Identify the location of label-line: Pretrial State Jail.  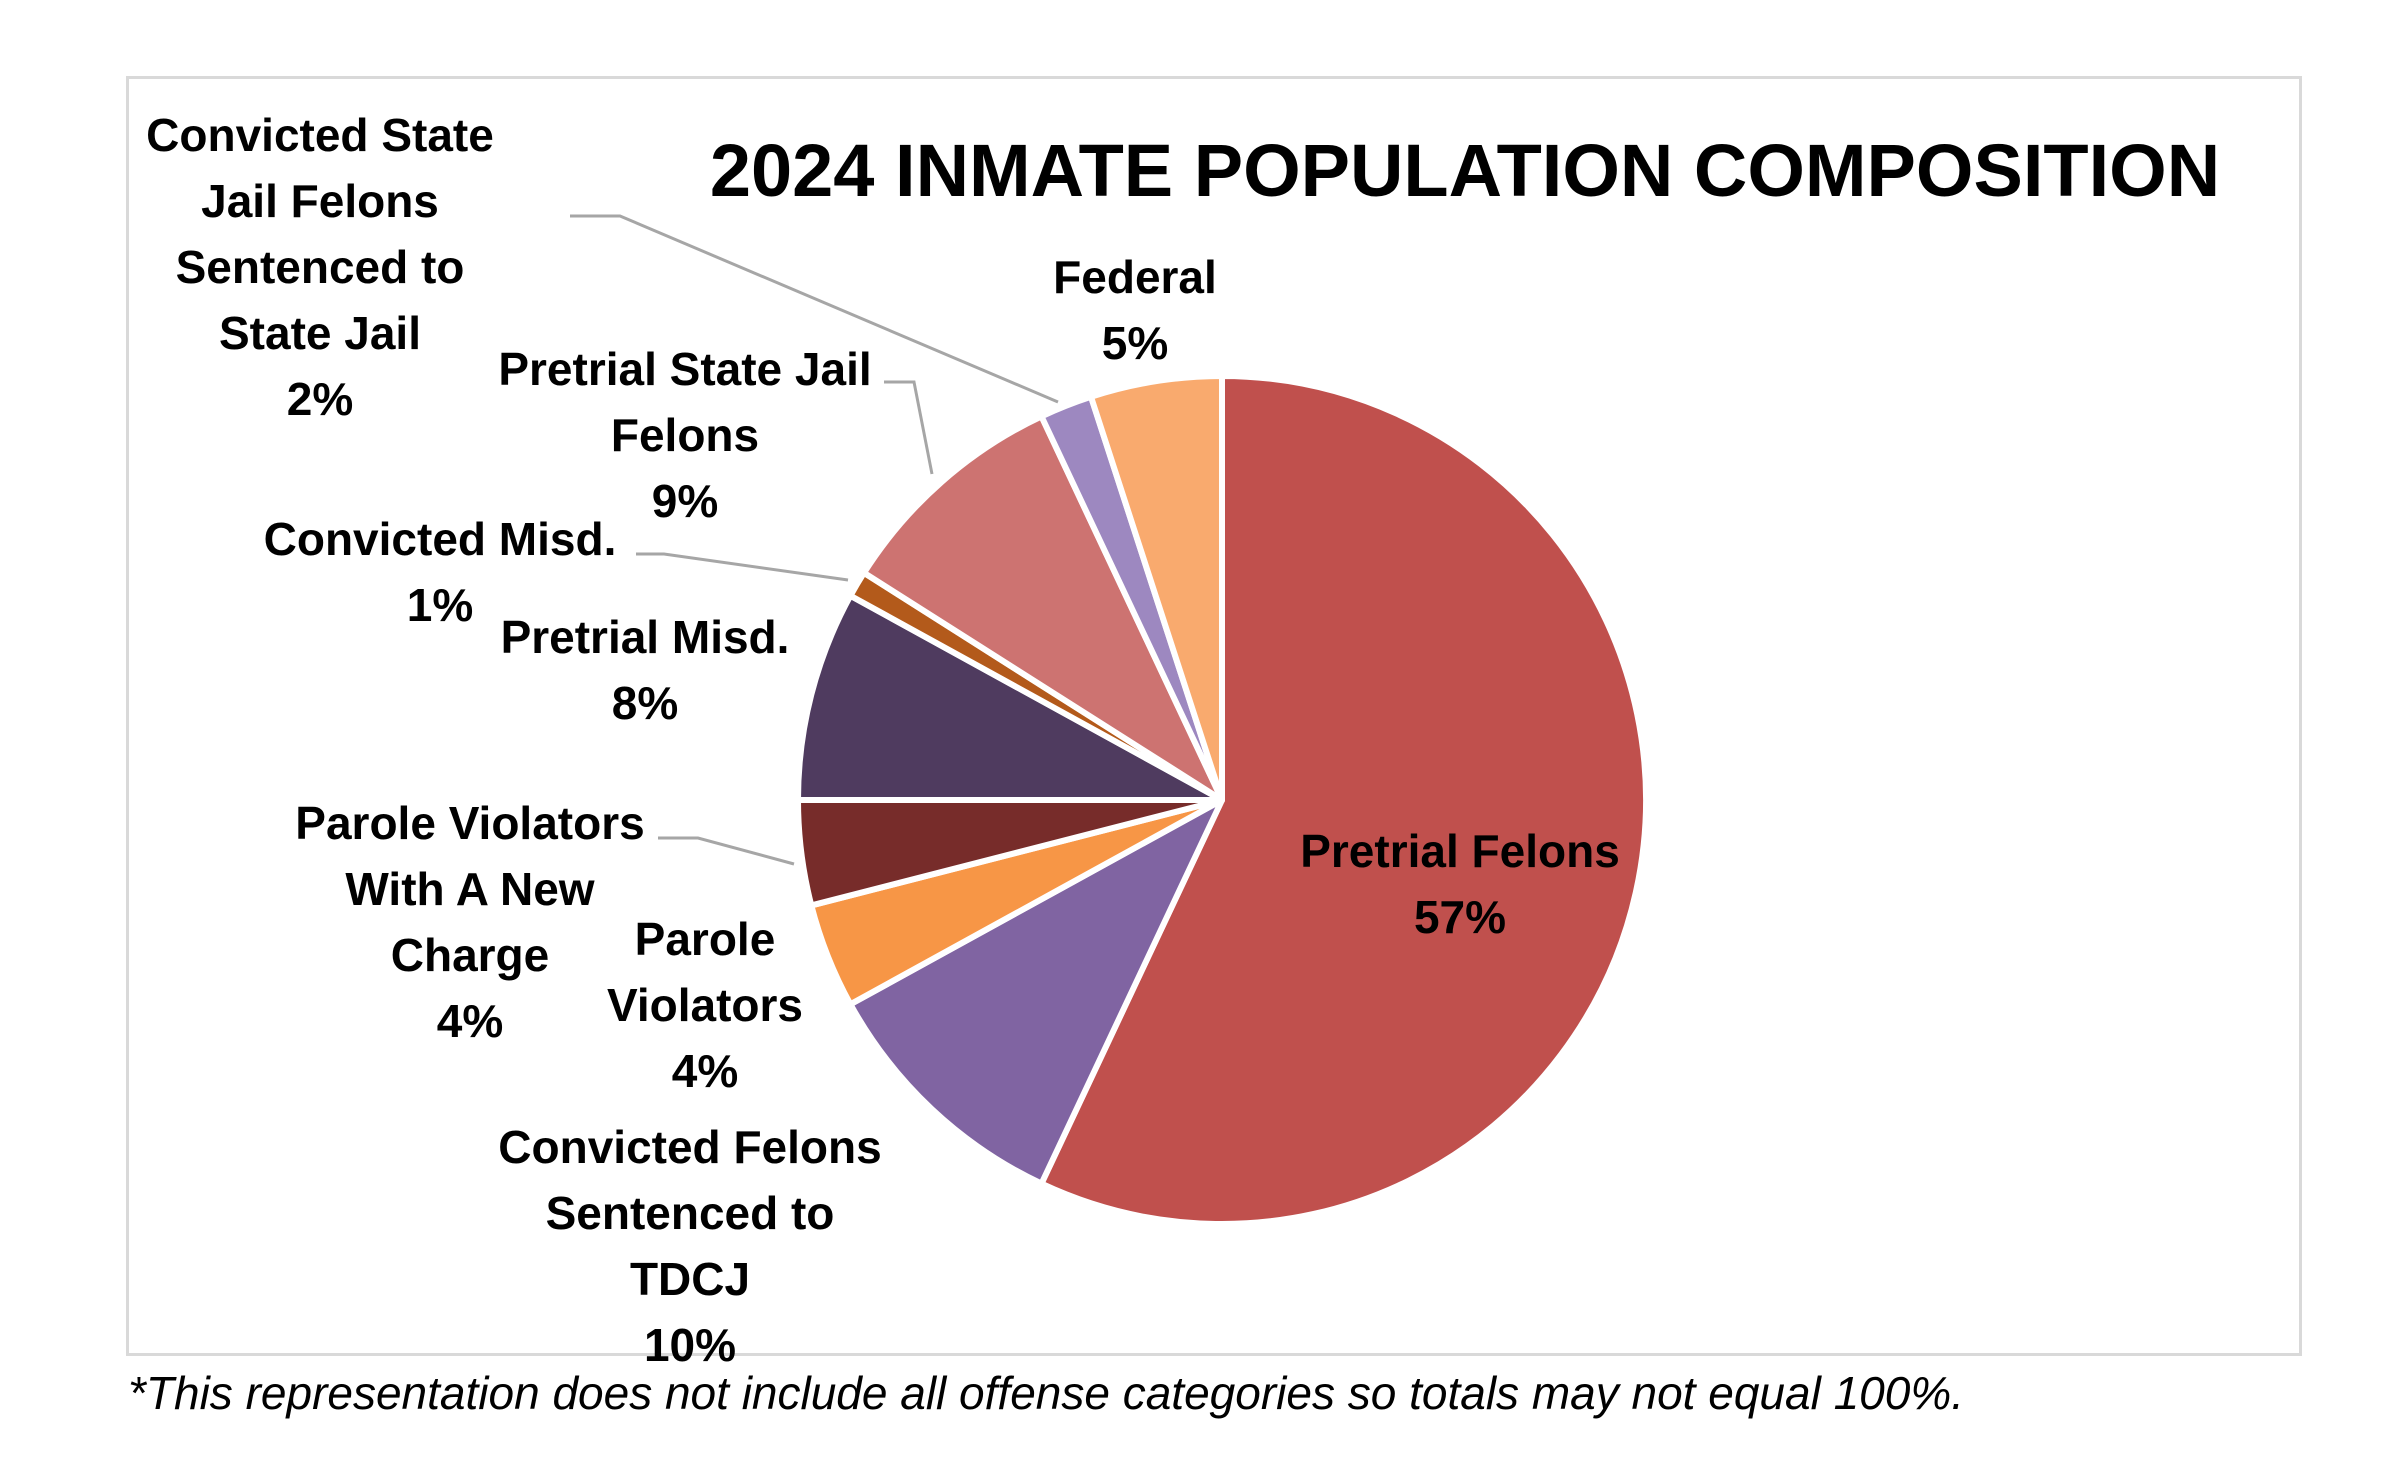
(685, 369).